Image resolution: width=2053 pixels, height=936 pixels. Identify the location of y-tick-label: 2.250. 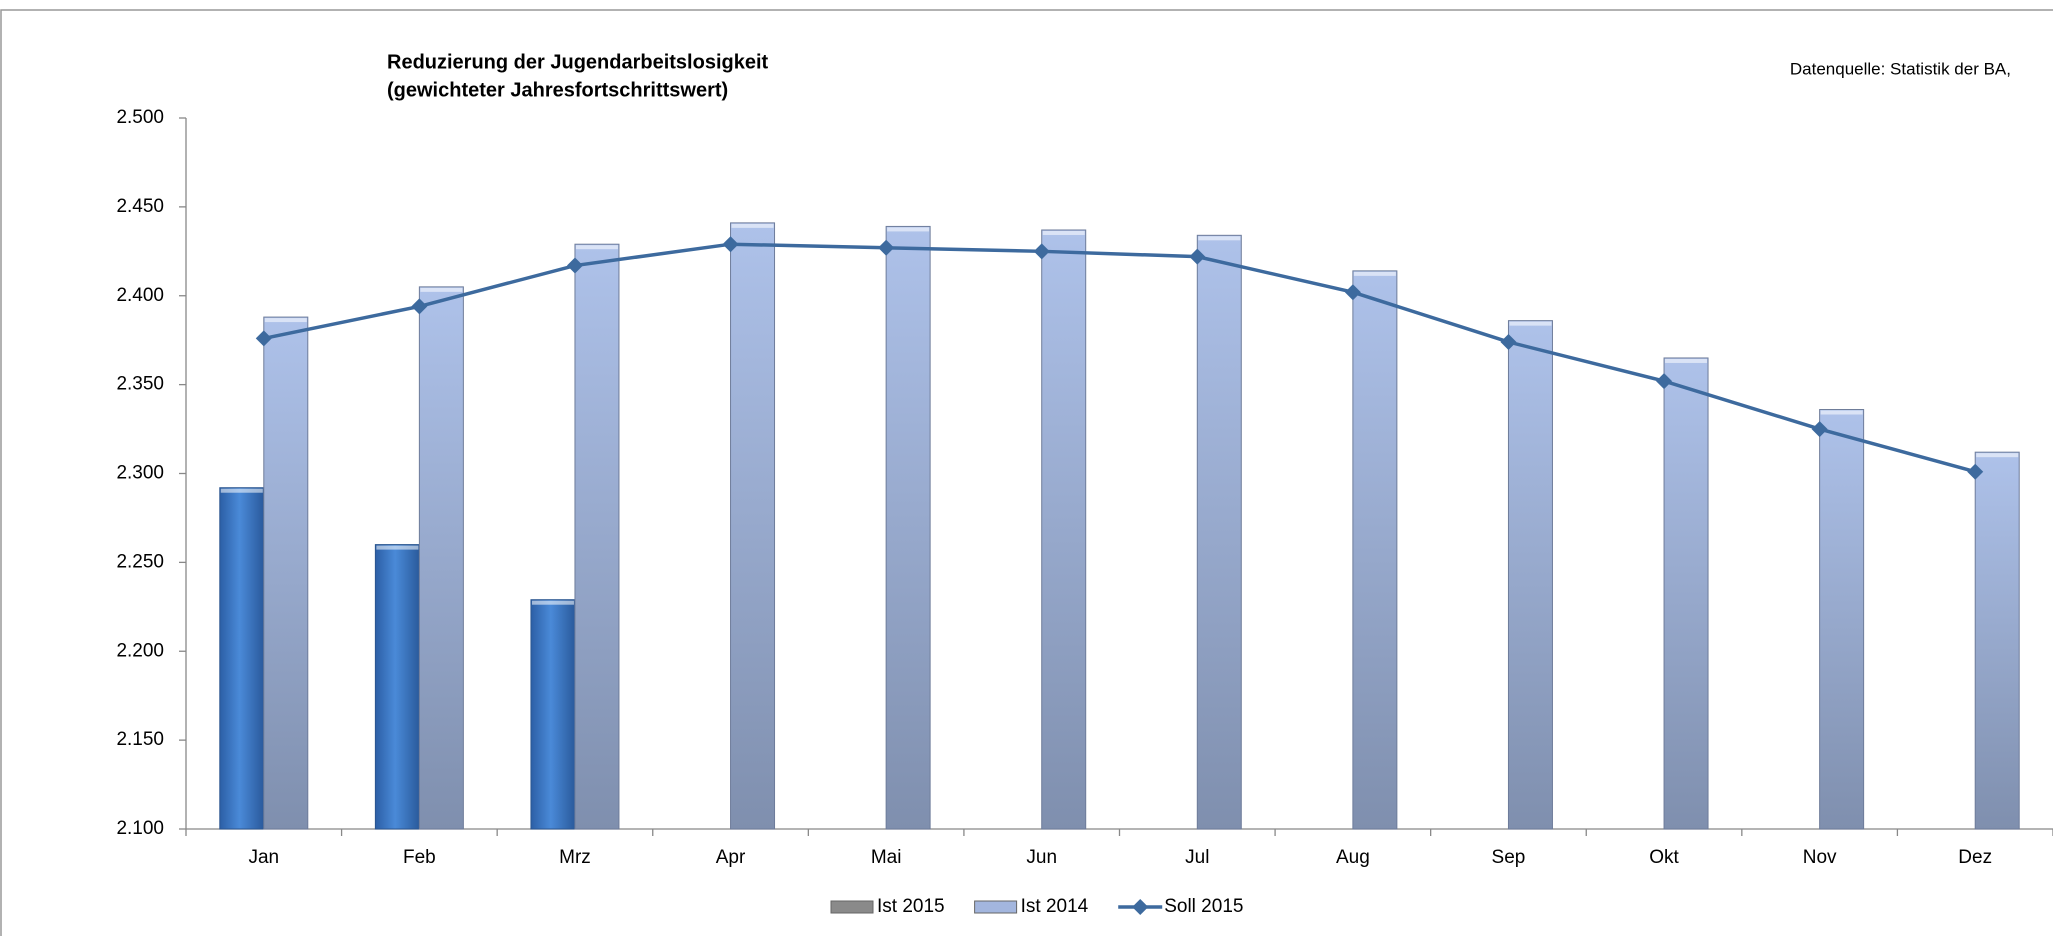
(140, 561).